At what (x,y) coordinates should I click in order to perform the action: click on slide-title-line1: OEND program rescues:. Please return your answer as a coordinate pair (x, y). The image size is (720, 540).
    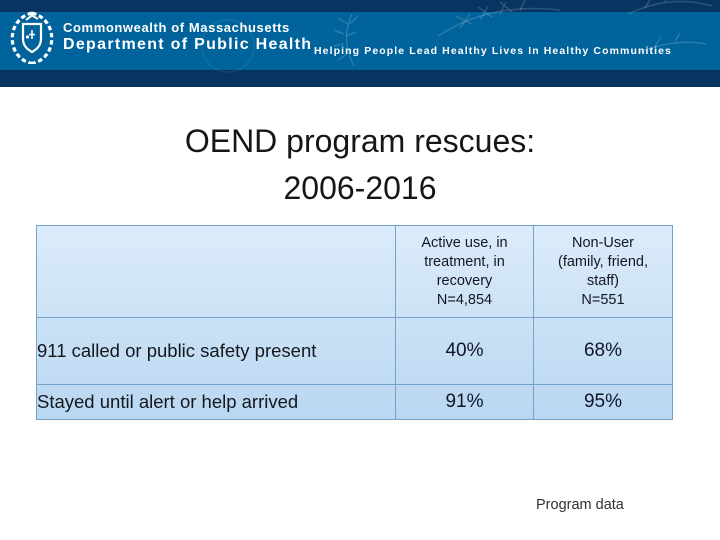
    Looking at the image, I should click on (360, 141).